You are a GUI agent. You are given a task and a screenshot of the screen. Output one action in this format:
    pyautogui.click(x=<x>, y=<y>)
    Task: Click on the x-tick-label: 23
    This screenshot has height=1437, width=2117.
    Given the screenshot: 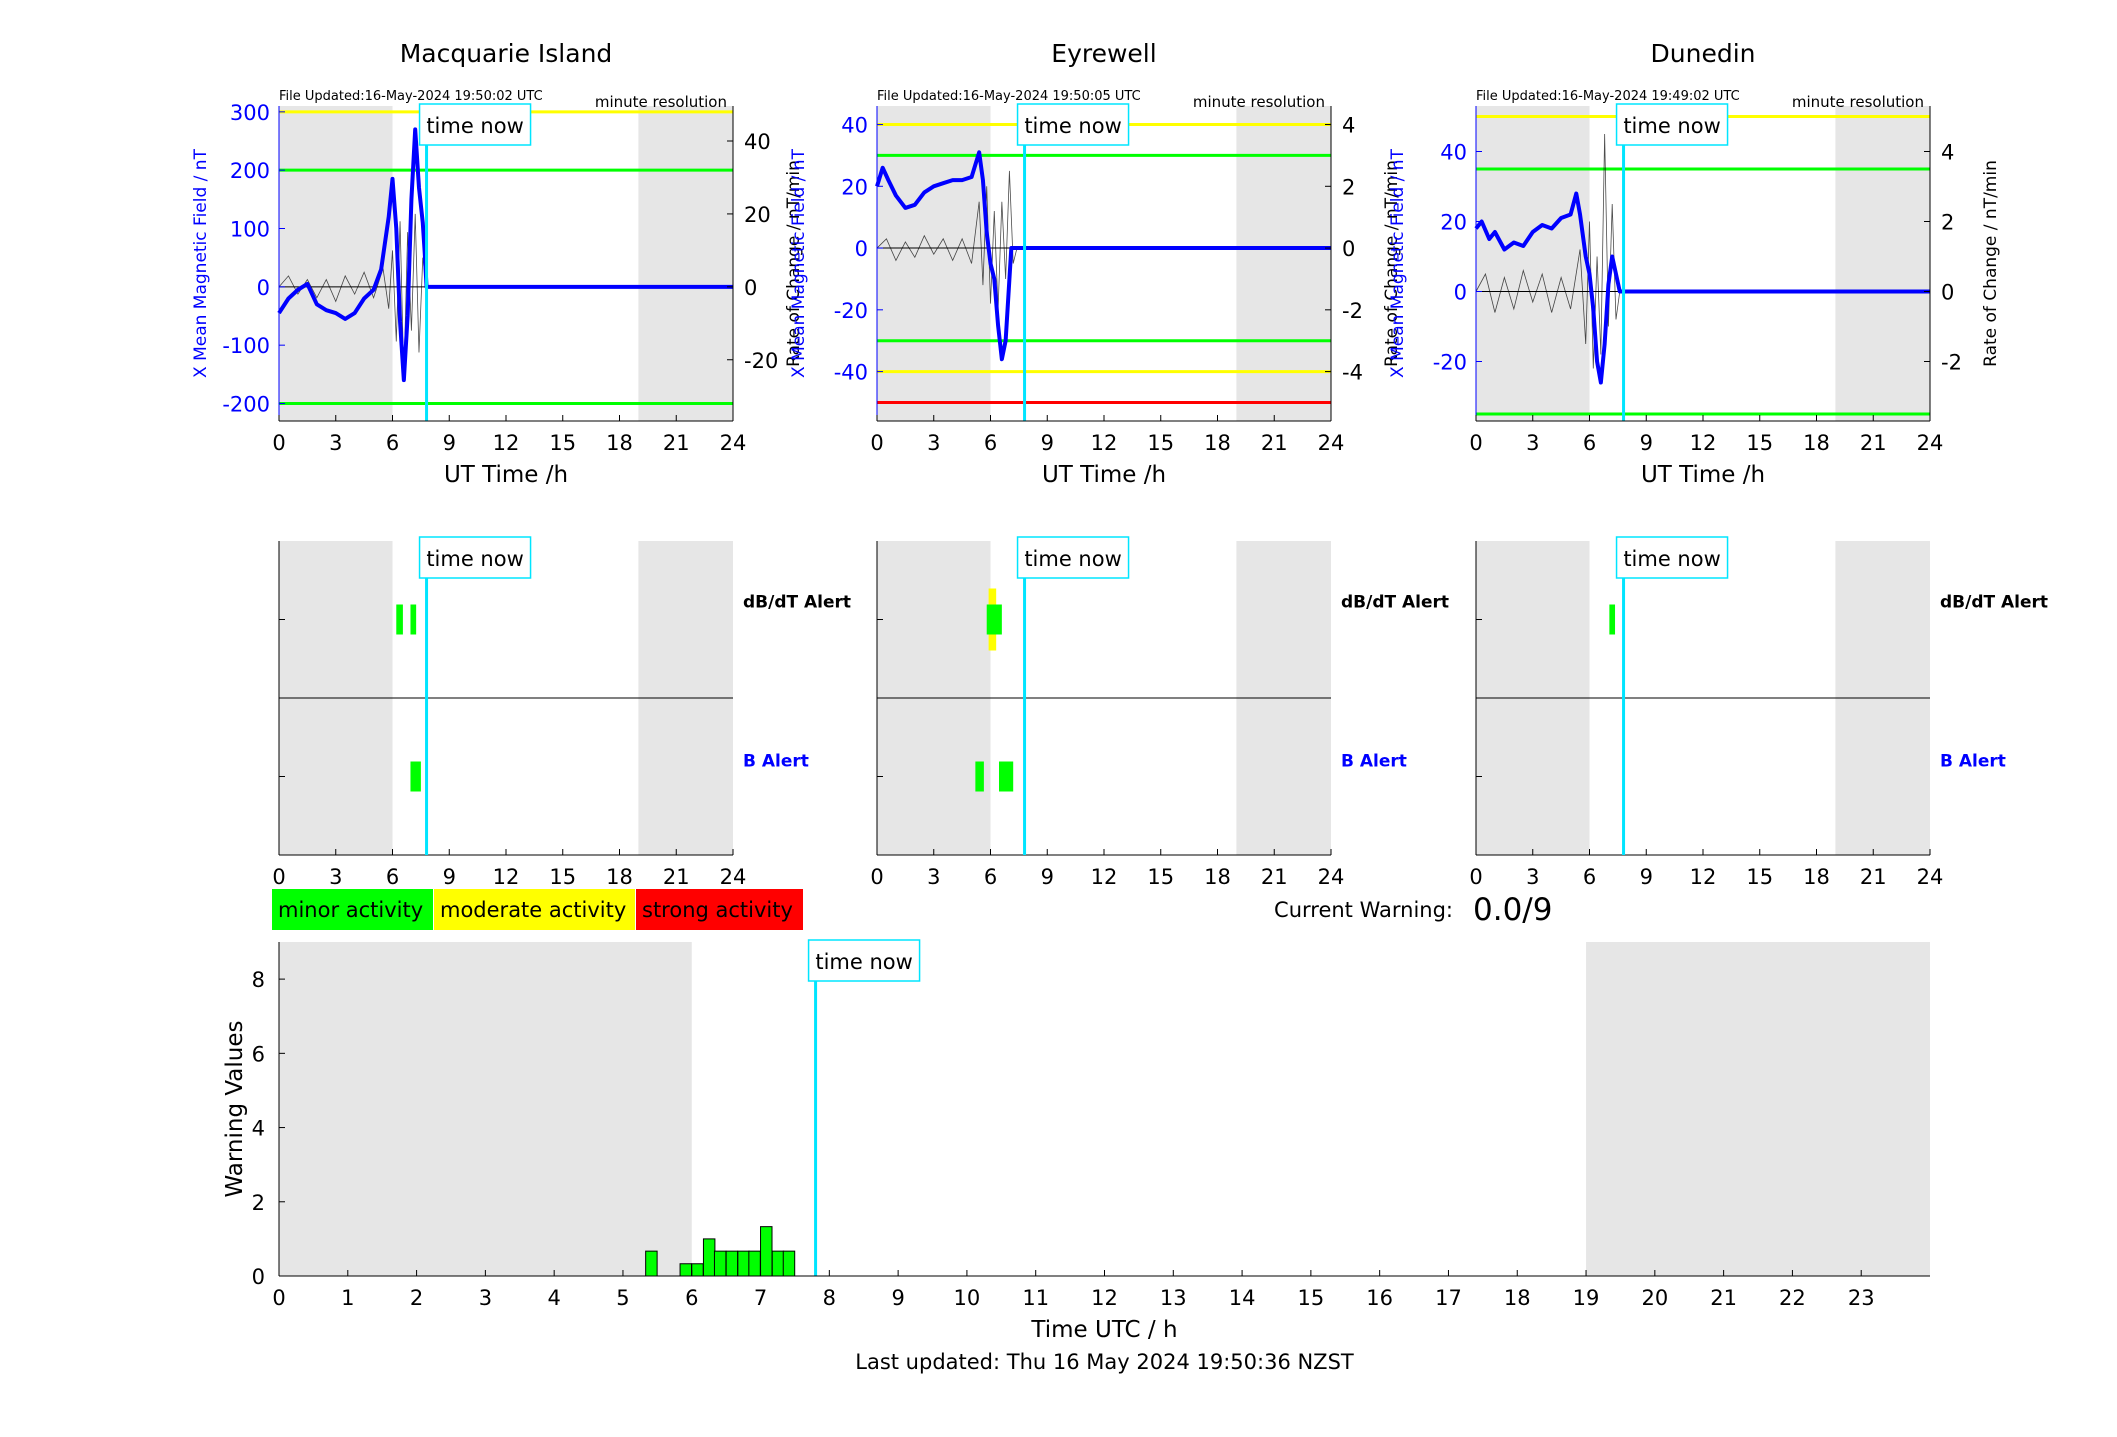 What is the action you would take?
    pyautogui.click(x=1861, y=1298)
    